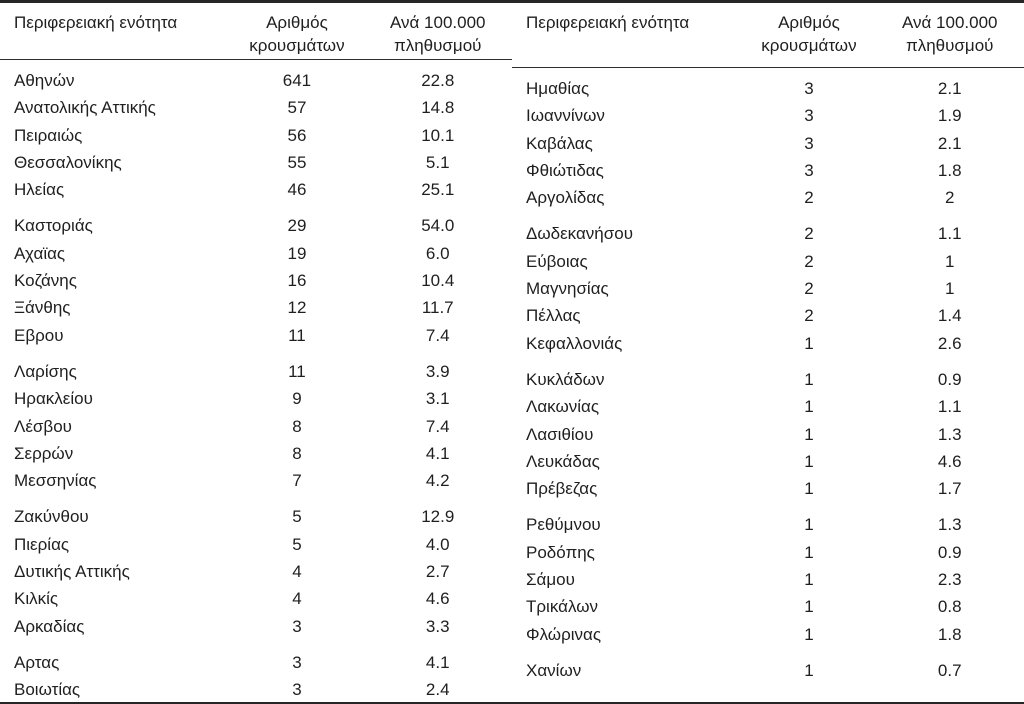 This screenshot has width=1024, height=704. What do you see at coordinates (256, 598) in the screenshot?
I see `table-row: Κιλκίς 4 4.6` at bounding box center [256, 598].